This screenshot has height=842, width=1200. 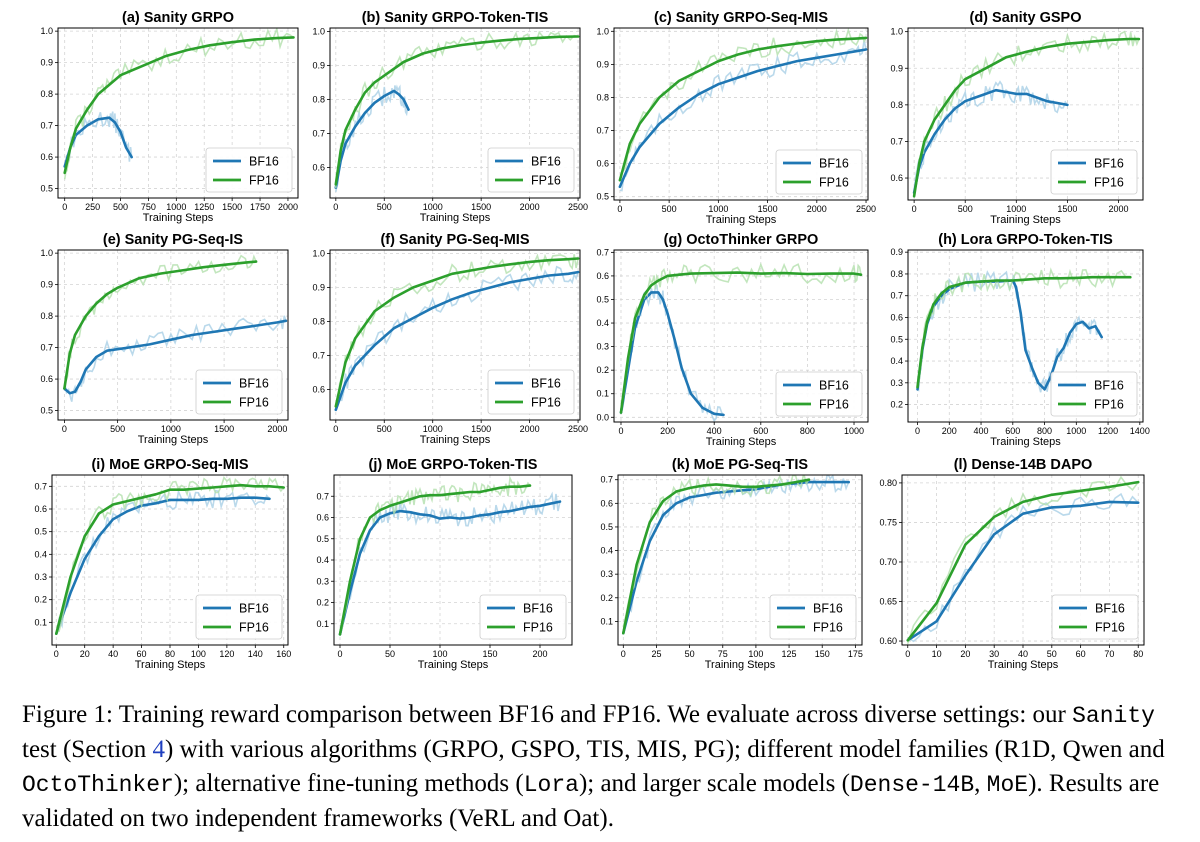 I want to click on x-tick-label: 250, so click(x=92, y=207).